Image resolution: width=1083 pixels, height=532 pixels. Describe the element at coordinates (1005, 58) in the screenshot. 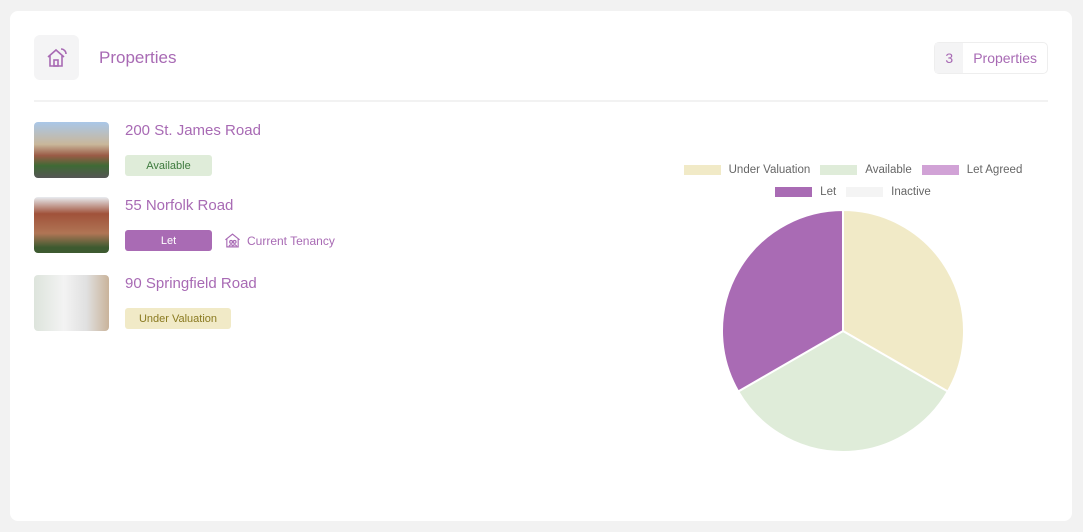

I see `count-label: Properties` at that location.